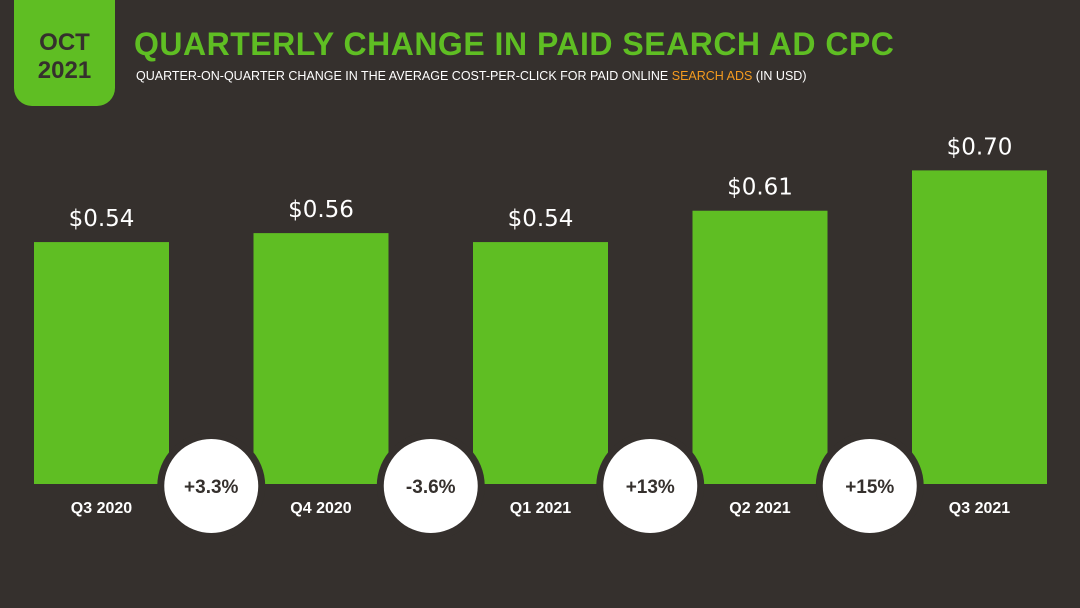  I want to click on change-label: +3.3%, so click(211, 487).